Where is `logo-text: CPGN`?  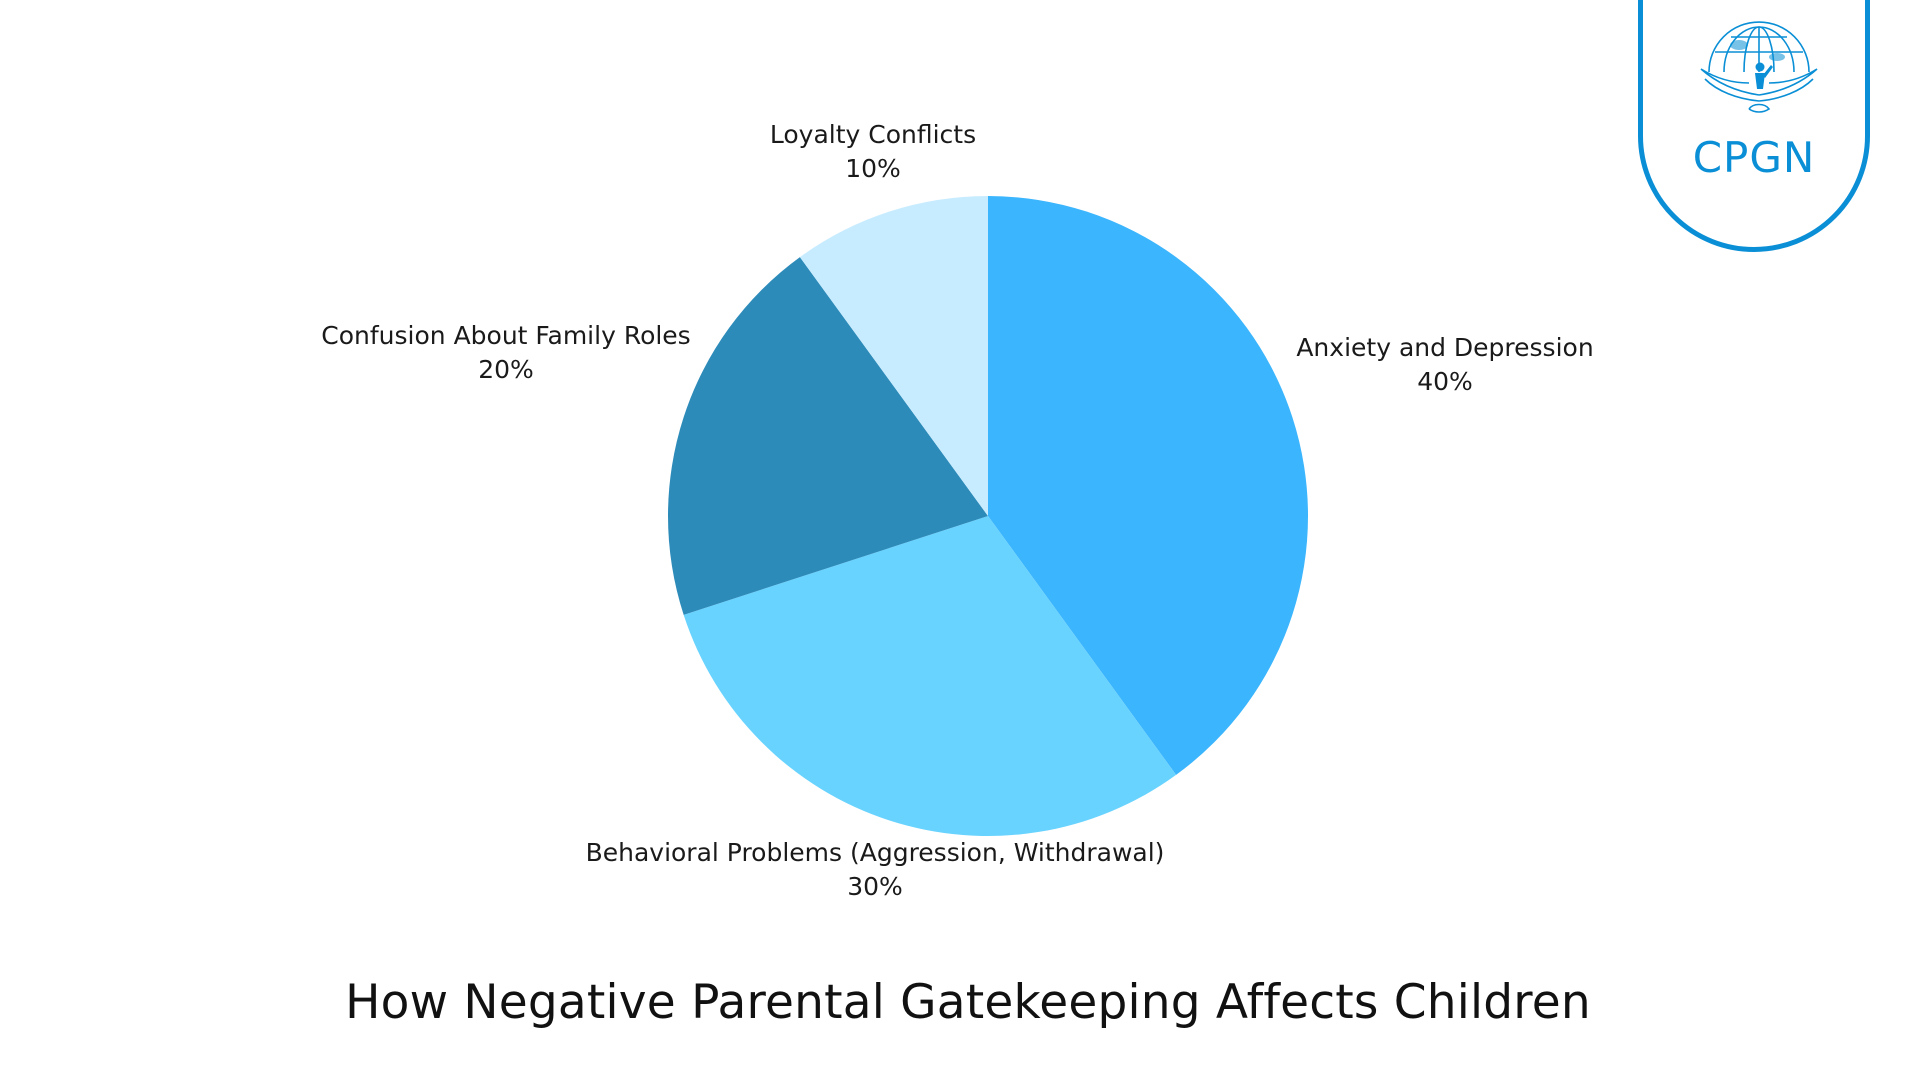
logo-text: CPGN is located at coordinates (1754, 157).